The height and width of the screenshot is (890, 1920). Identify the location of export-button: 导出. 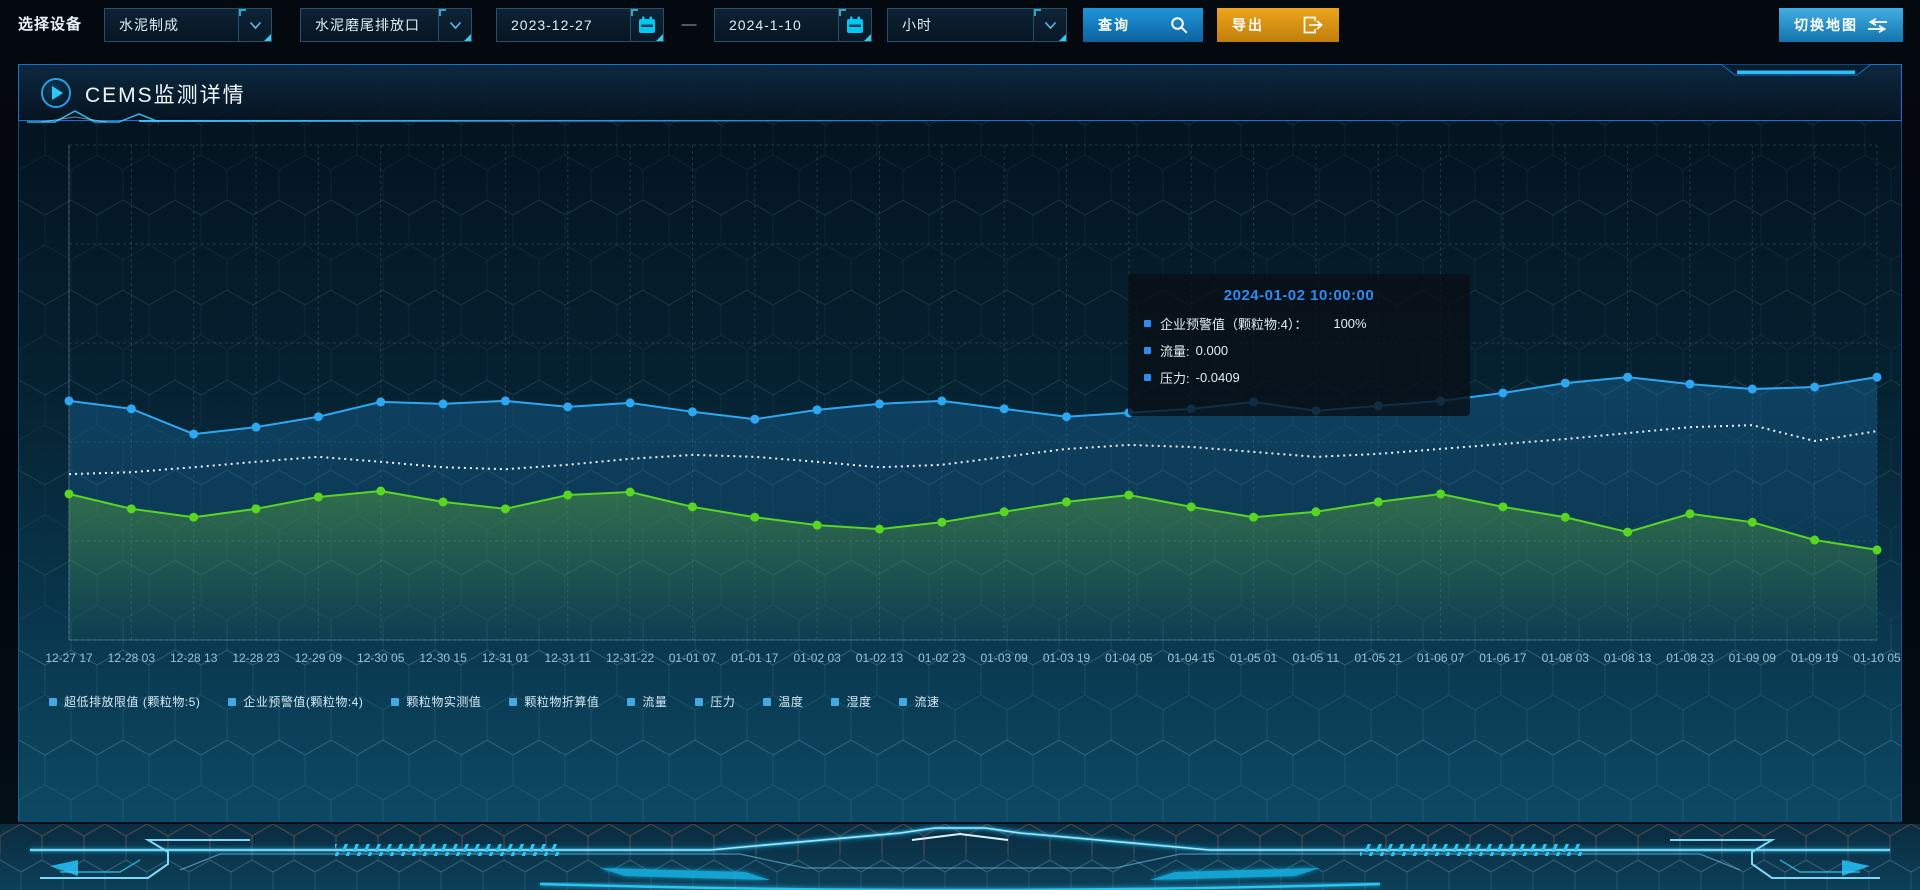
(1278, 25).